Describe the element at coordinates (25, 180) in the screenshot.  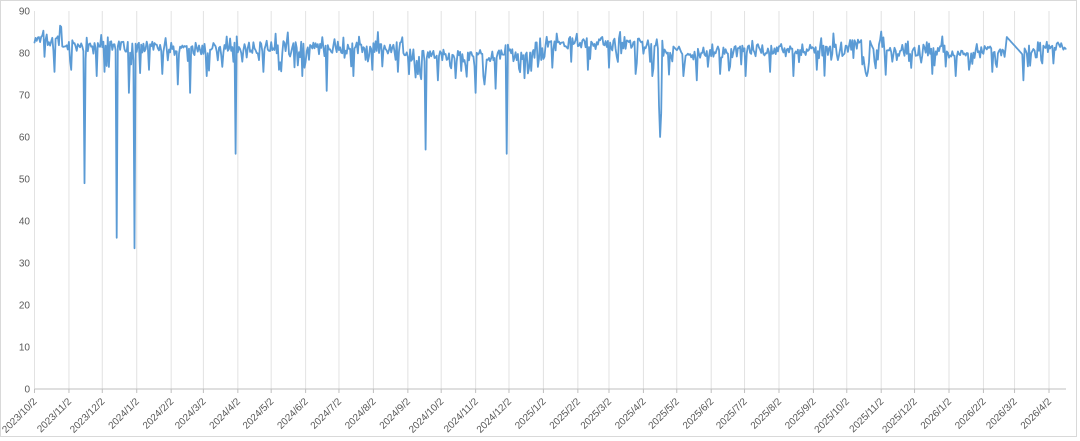
I see `y-tick-label: 50` at that location.